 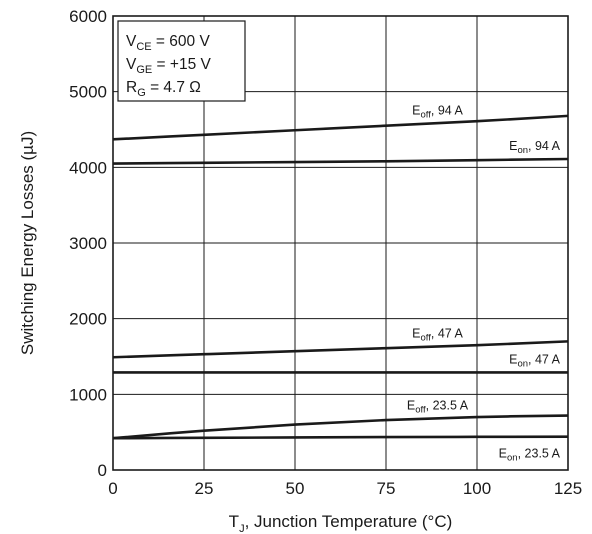 I want to click on y-tick-label: 2000, so click(x=88, y=319).